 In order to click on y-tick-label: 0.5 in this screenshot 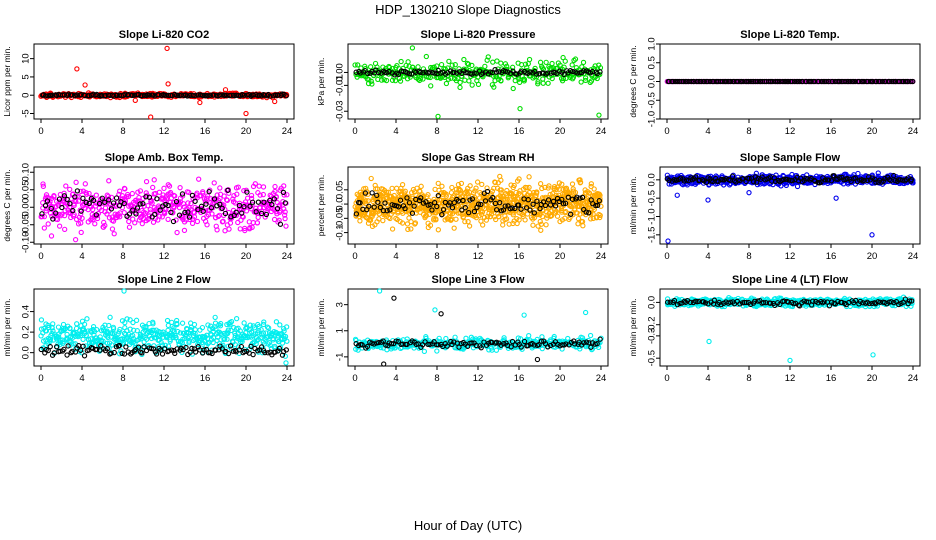, I will do `click(652, 62)`.